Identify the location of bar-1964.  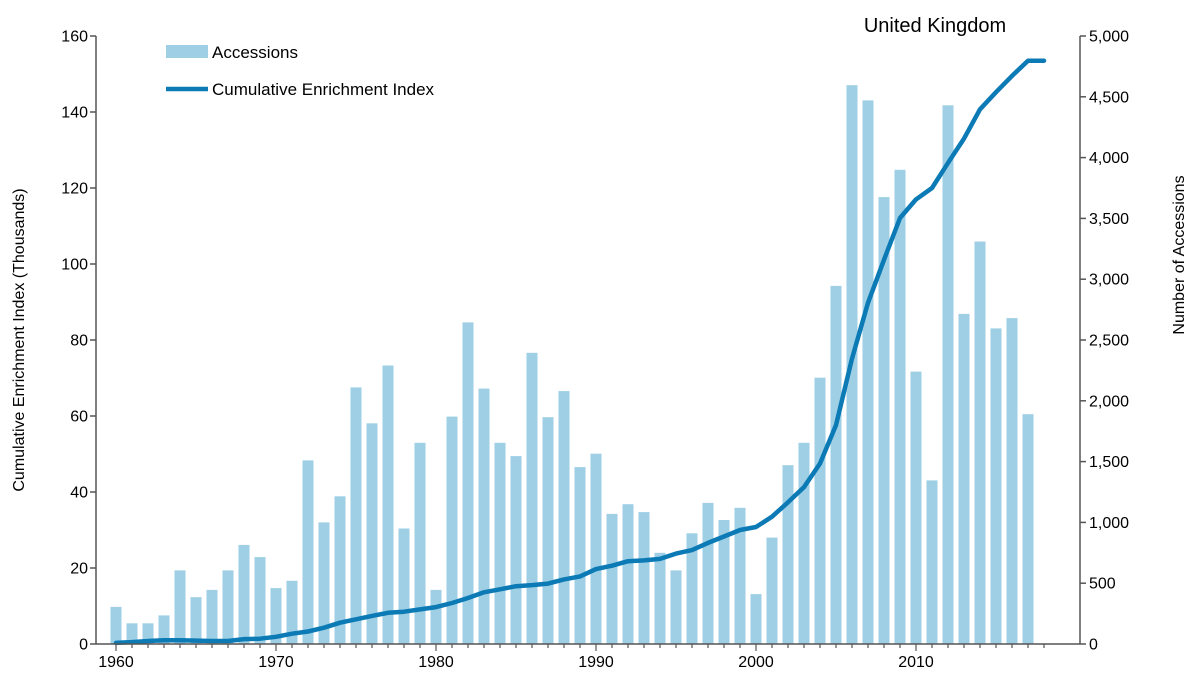
(180, 607).